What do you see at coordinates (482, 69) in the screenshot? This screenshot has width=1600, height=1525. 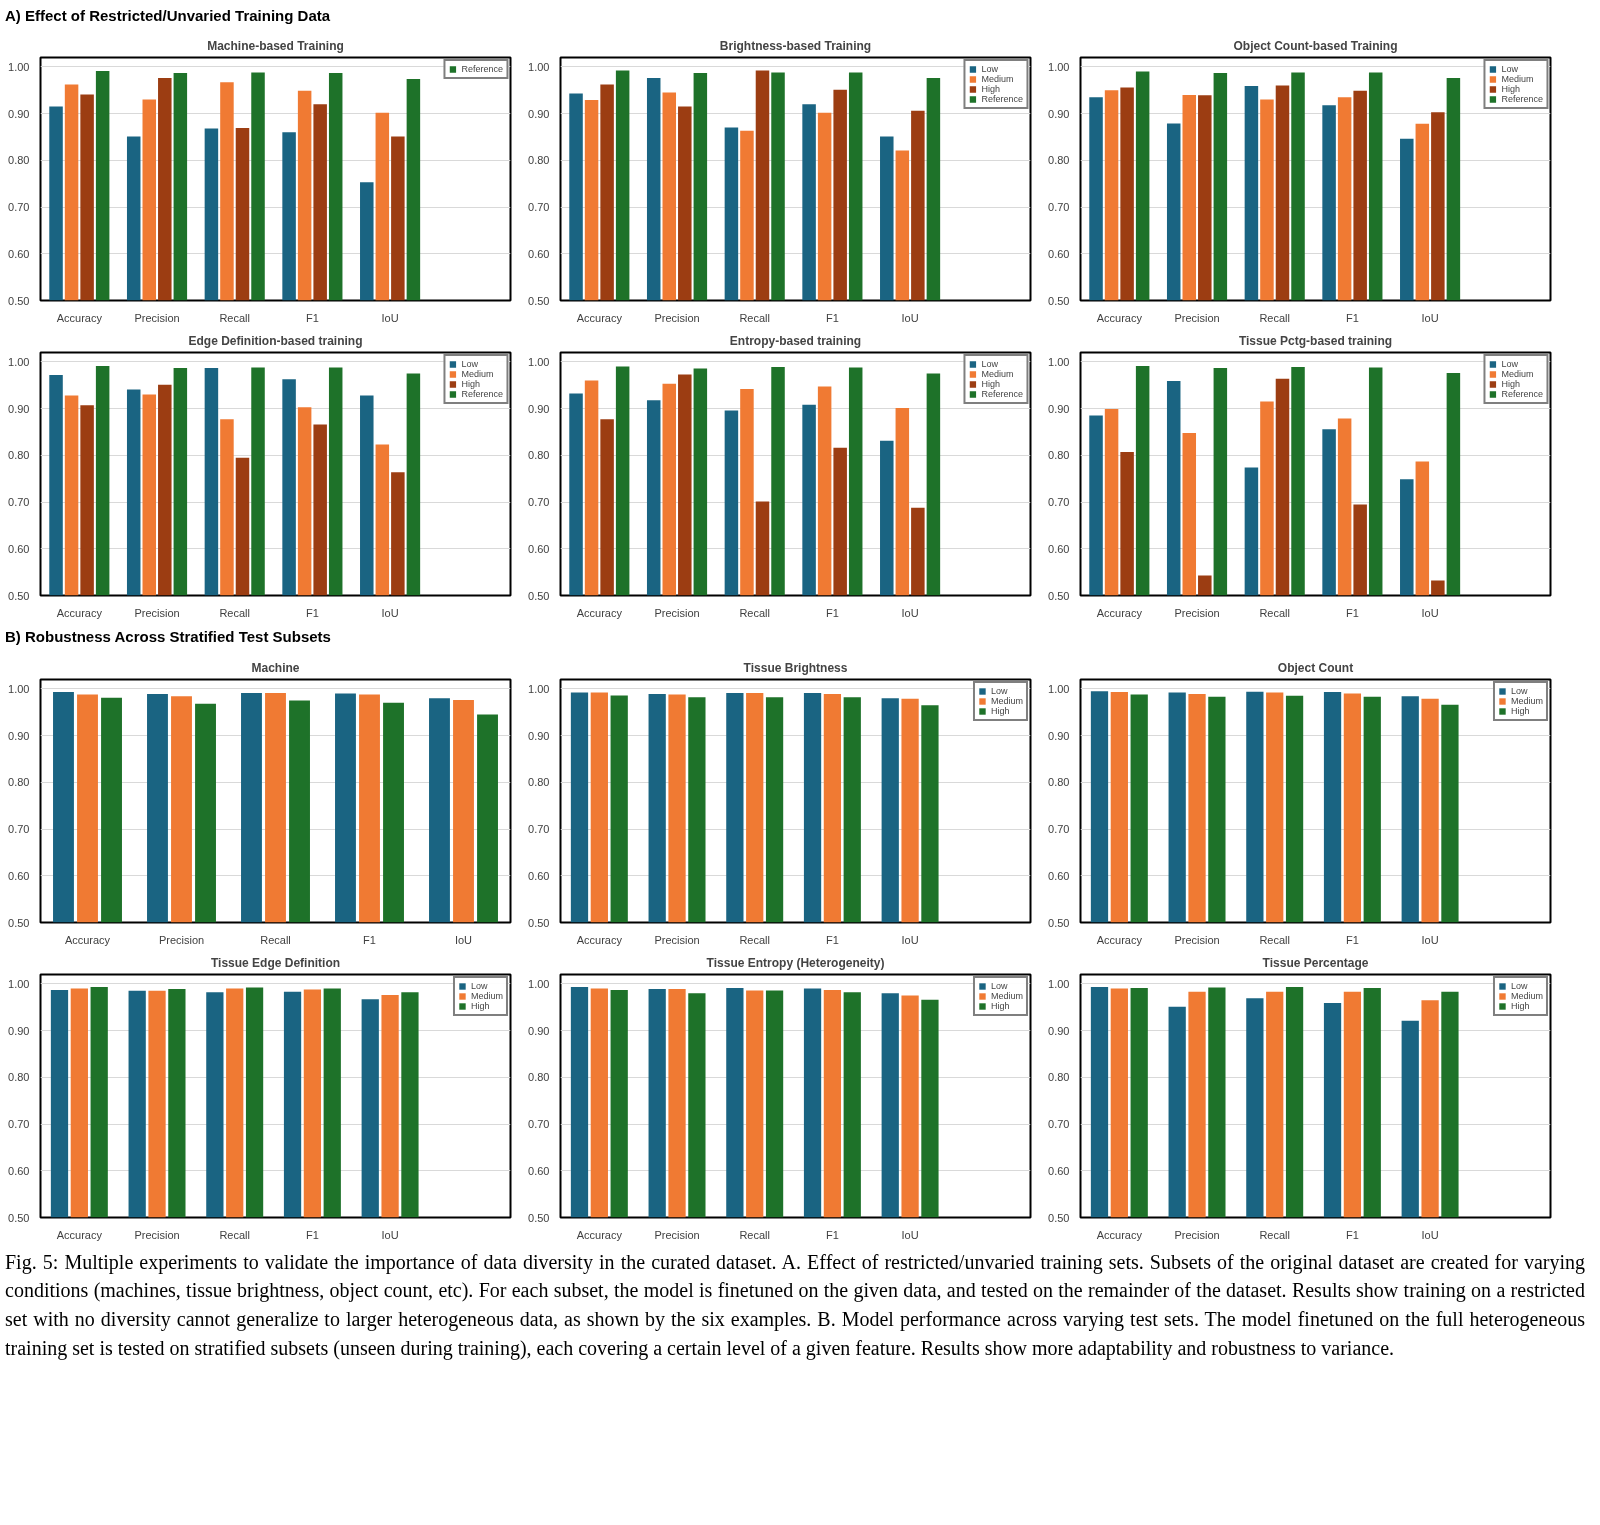 I see `legend-label: Reference` at bounding box center [482, 69].